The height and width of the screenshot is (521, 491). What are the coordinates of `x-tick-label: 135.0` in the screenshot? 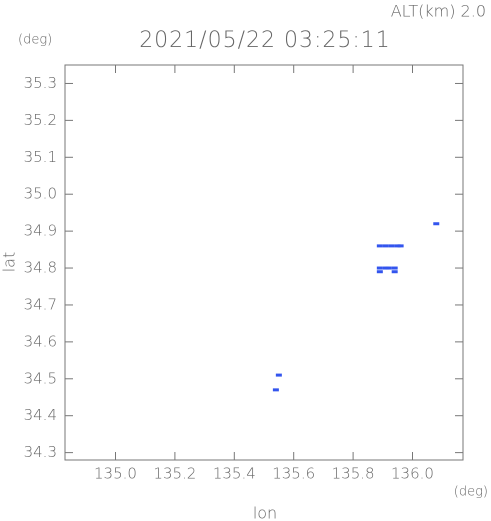 It's located at (115, 474).